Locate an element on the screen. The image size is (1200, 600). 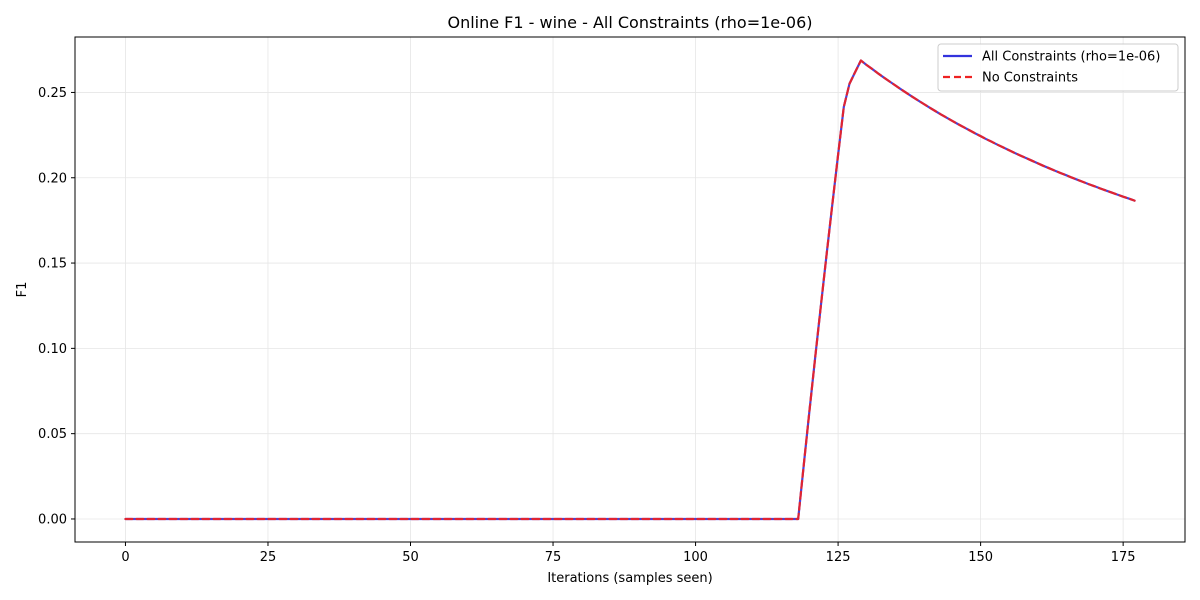
y-tick-label: 0.15 is located at coordinates (52, 264).